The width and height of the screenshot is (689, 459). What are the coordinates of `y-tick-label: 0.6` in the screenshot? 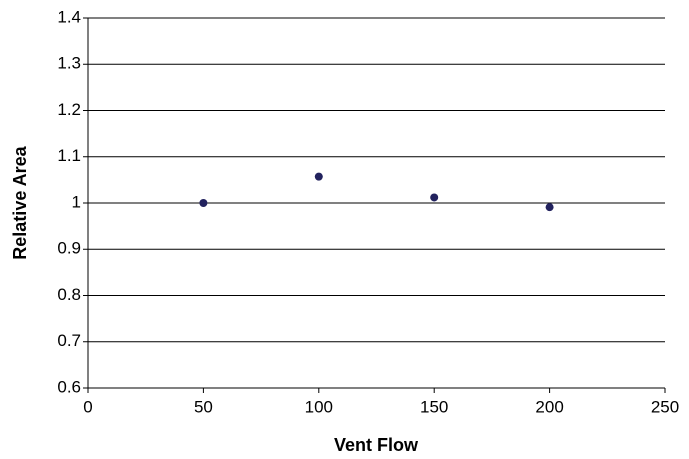 It's located at (69, 386).